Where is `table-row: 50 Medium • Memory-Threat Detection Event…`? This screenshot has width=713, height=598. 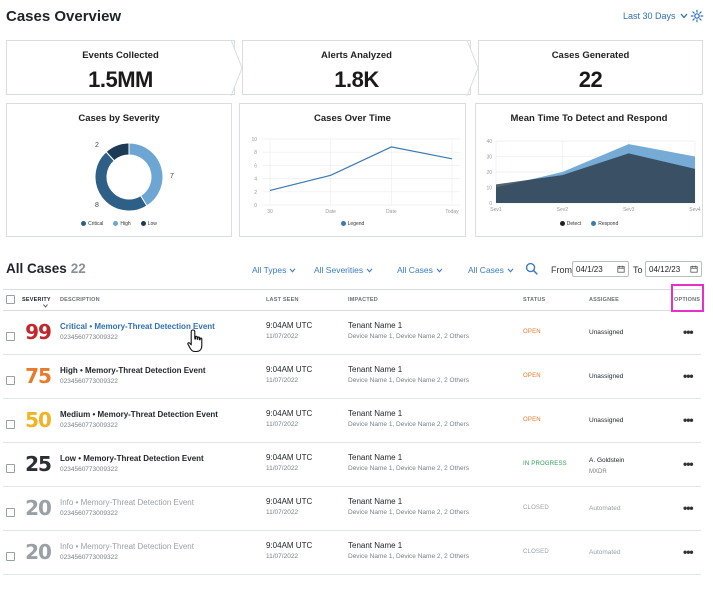
table-row: 50 Medium • Memory-Threat Detection Event… is located at coordinates (352, 421).